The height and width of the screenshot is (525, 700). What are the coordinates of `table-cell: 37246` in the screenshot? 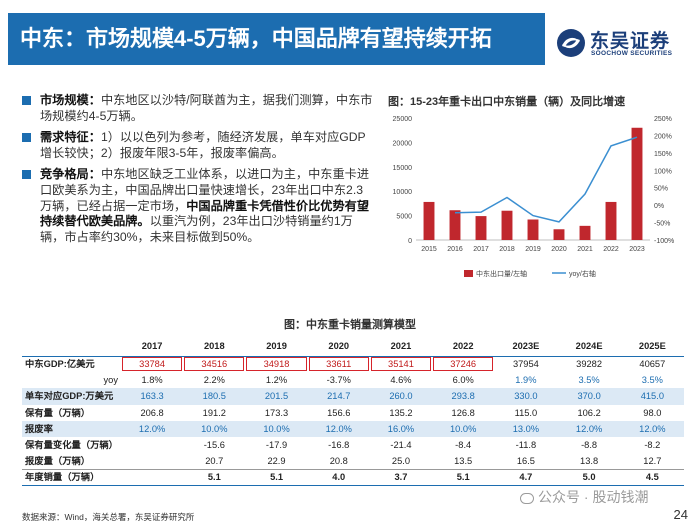 It's located at (463, 364).